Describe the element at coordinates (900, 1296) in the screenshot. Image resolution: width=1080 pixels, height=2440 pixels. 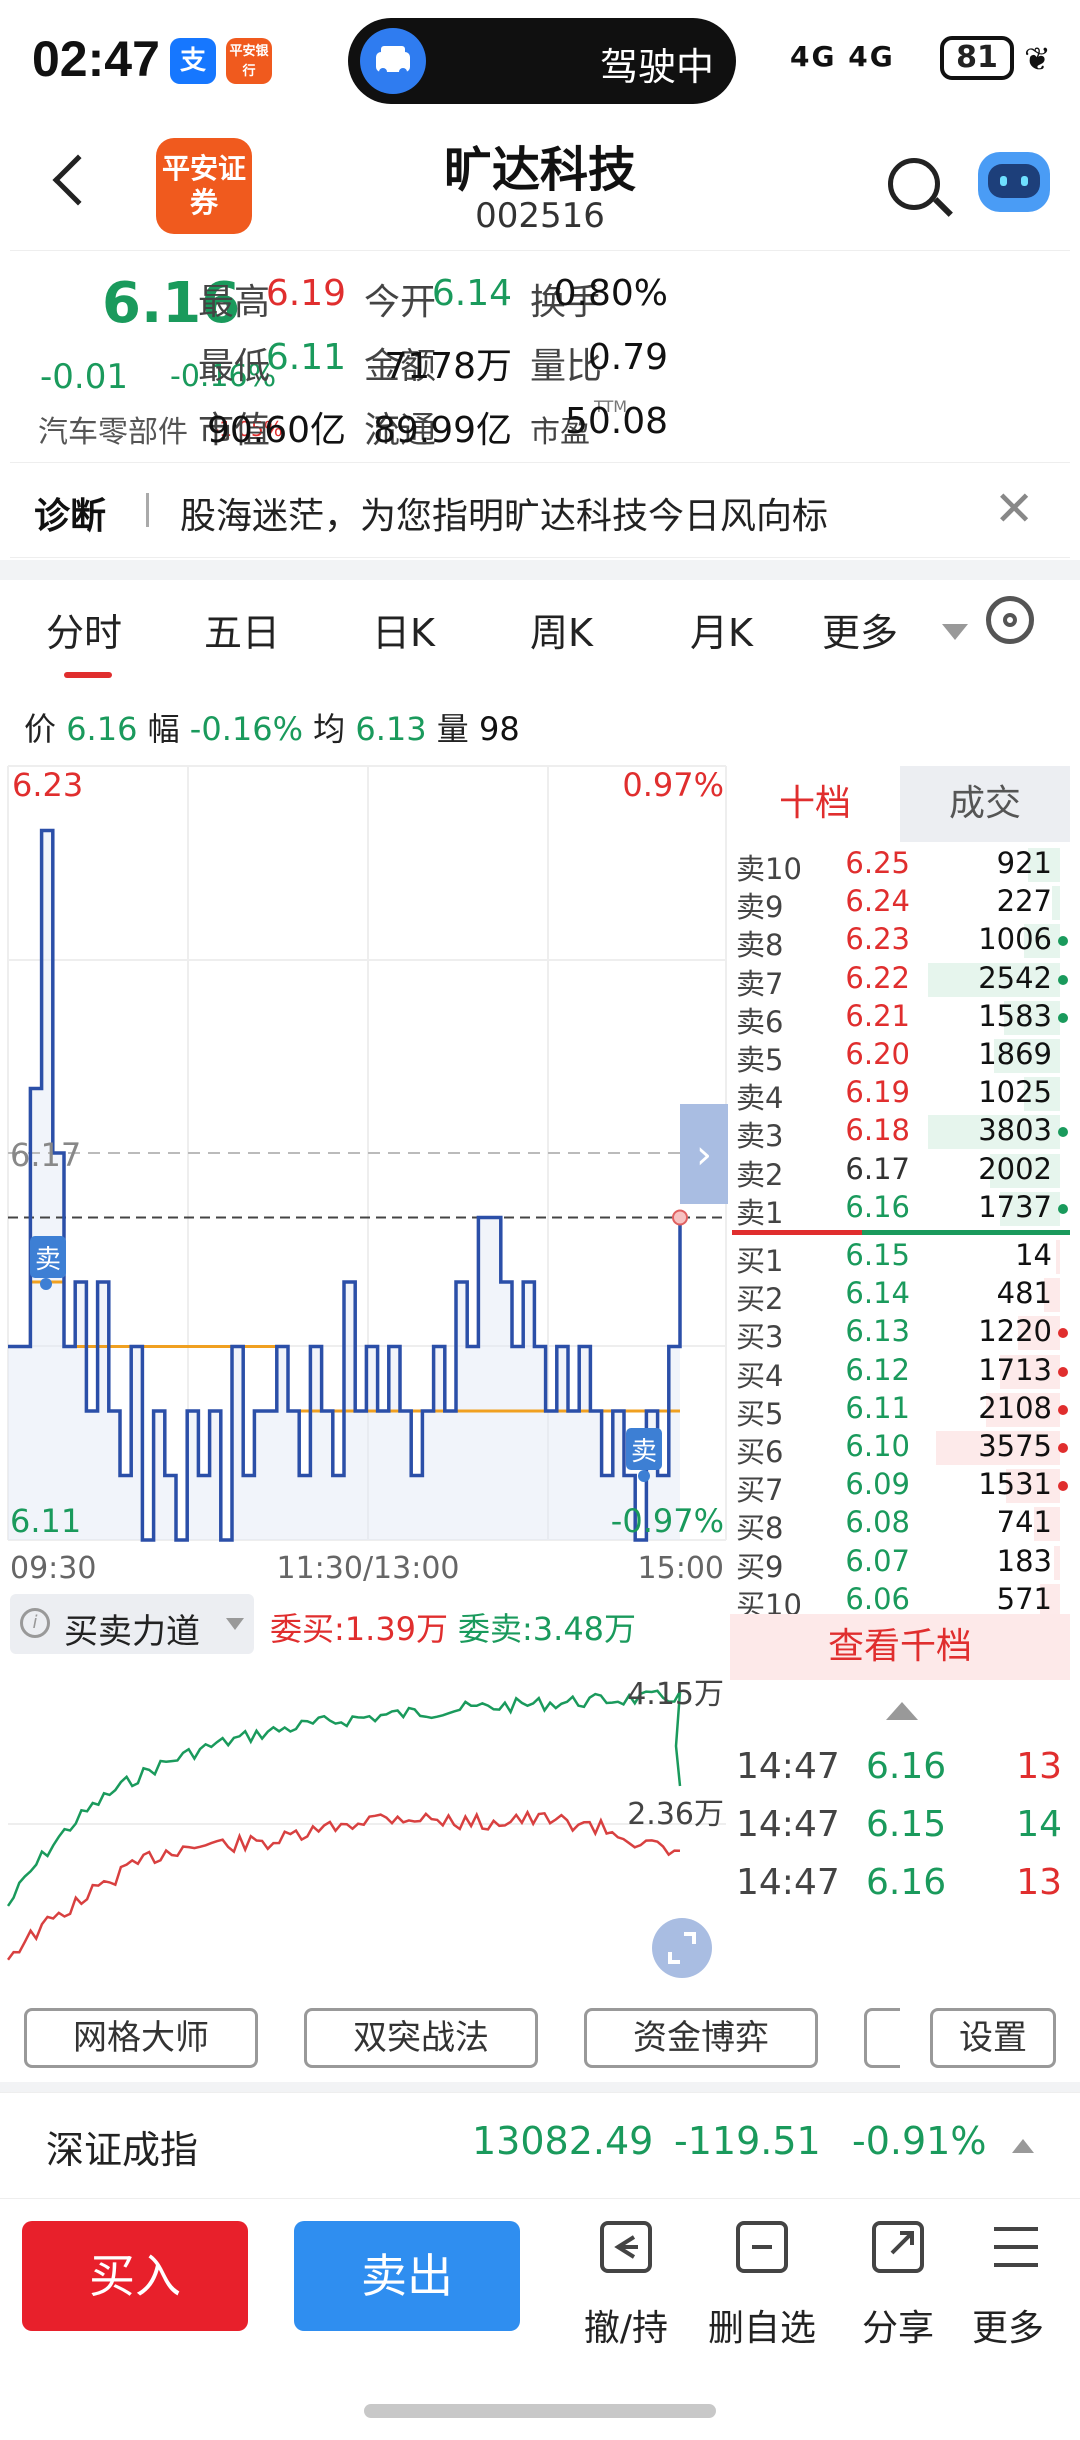
I see `bid-row: 买2 6.14 481` at that location.